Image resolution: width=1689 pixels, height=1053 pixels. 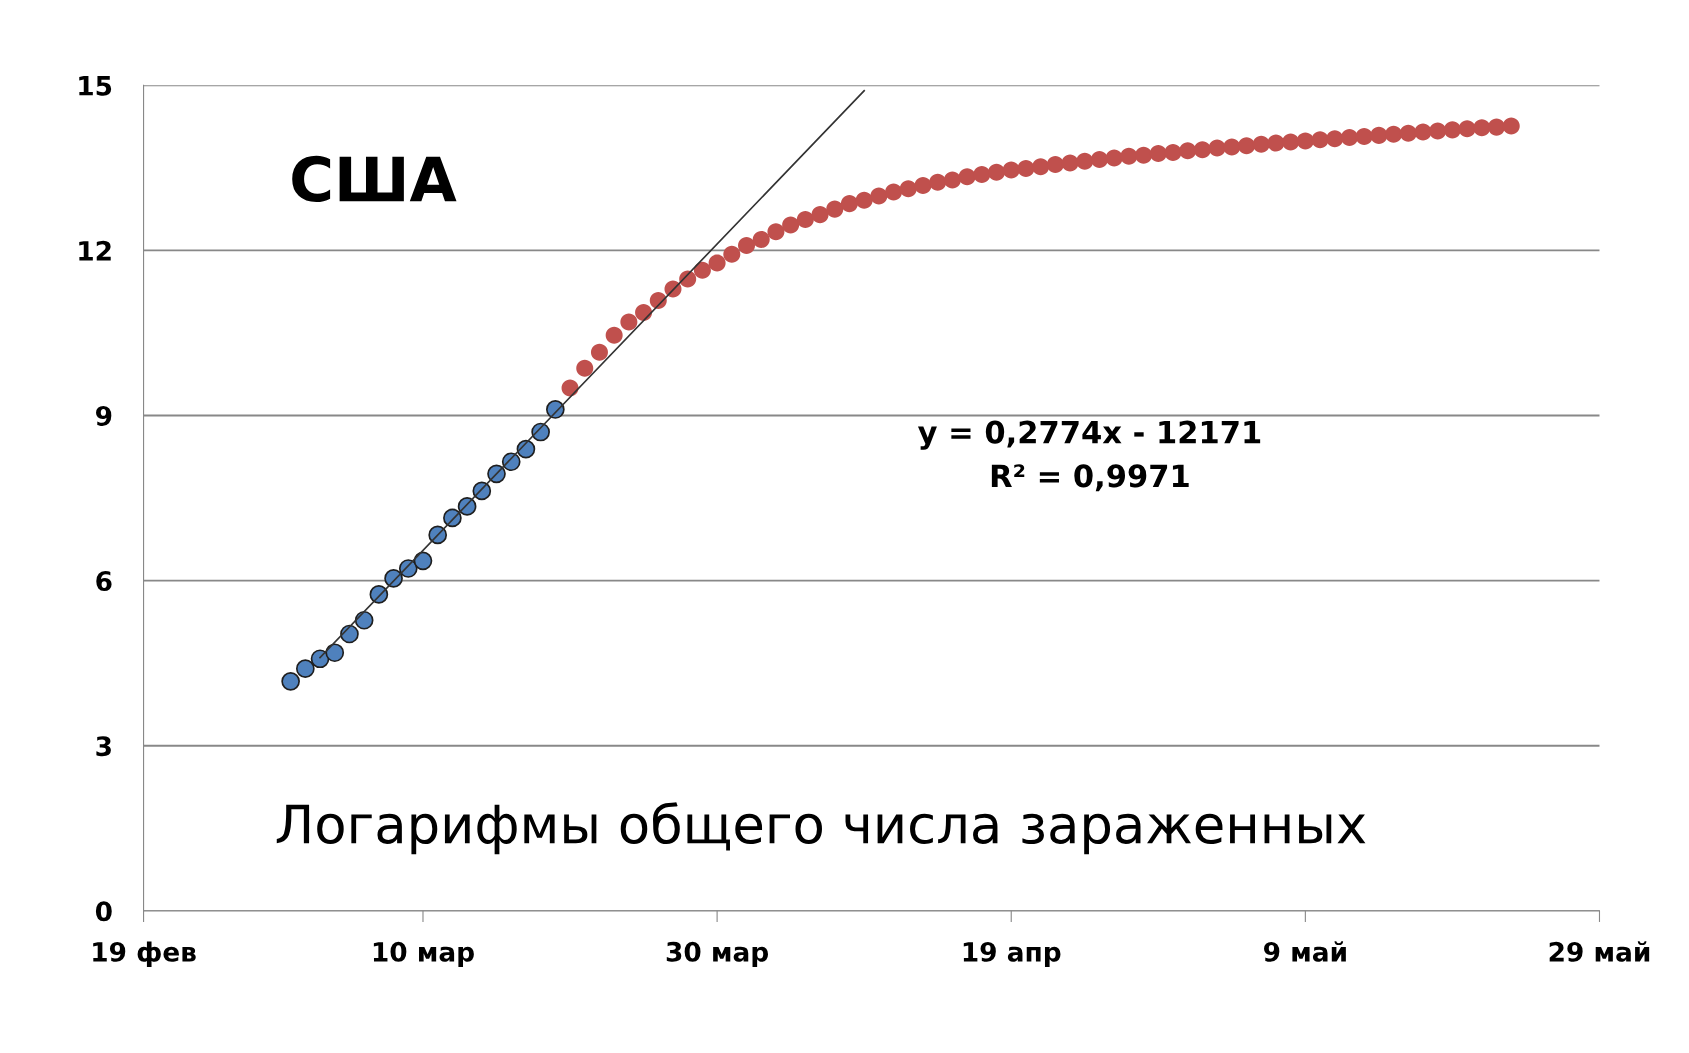 I want to click on x-tick-label: 19 фев, so click(x=144, y=954).